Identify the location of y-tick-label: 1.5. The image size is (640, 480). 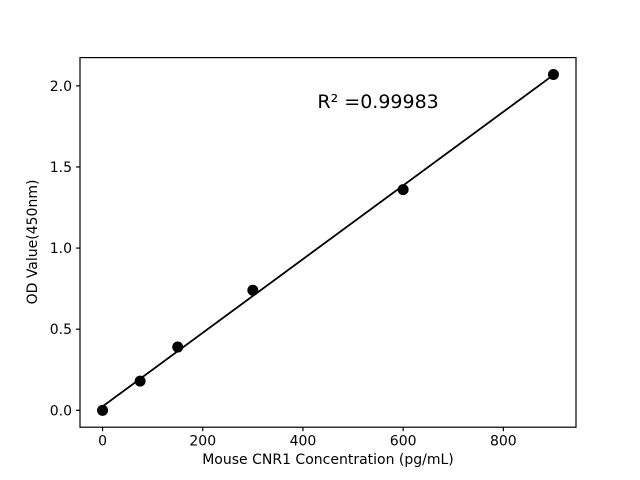
(61, 168).